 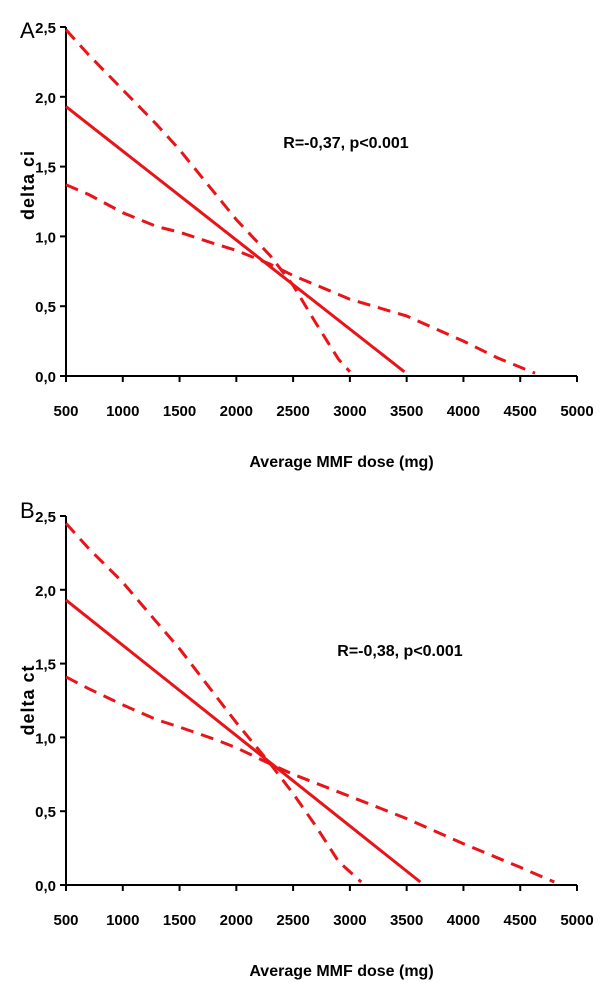 What do you see at coordinates (27, 510) in the screenshot?
I see `panel-letter: B` at bounding box center [27, 510].